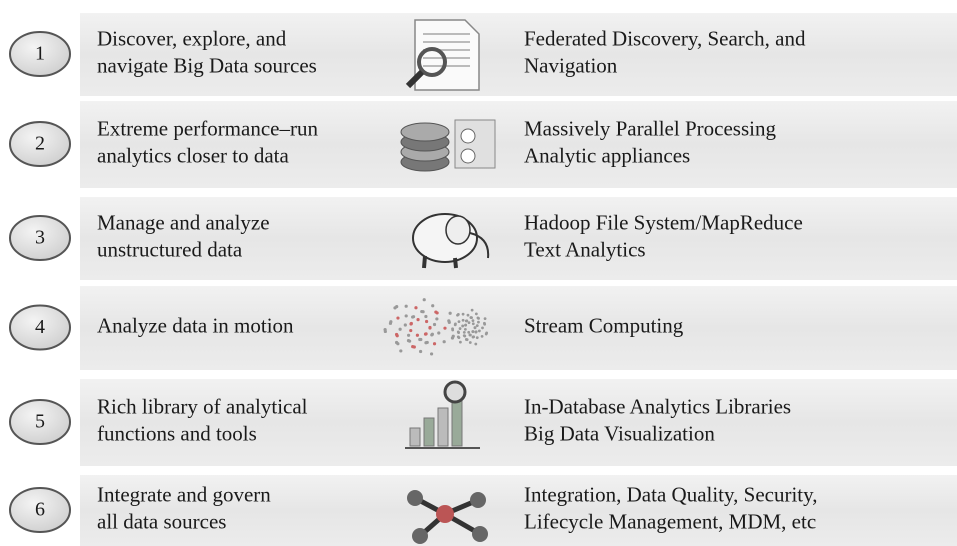 Image resolution: width=957 pixels, height=546 pixels. I want to click on row-number: 6, so click(40, 510).